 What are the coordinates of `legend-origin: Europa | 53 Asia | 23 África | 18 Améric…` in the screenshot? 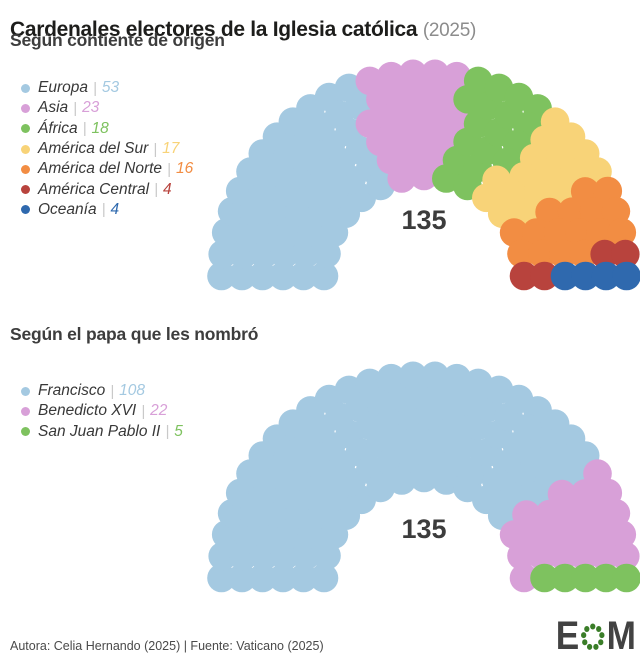 It's located at (107, 149).